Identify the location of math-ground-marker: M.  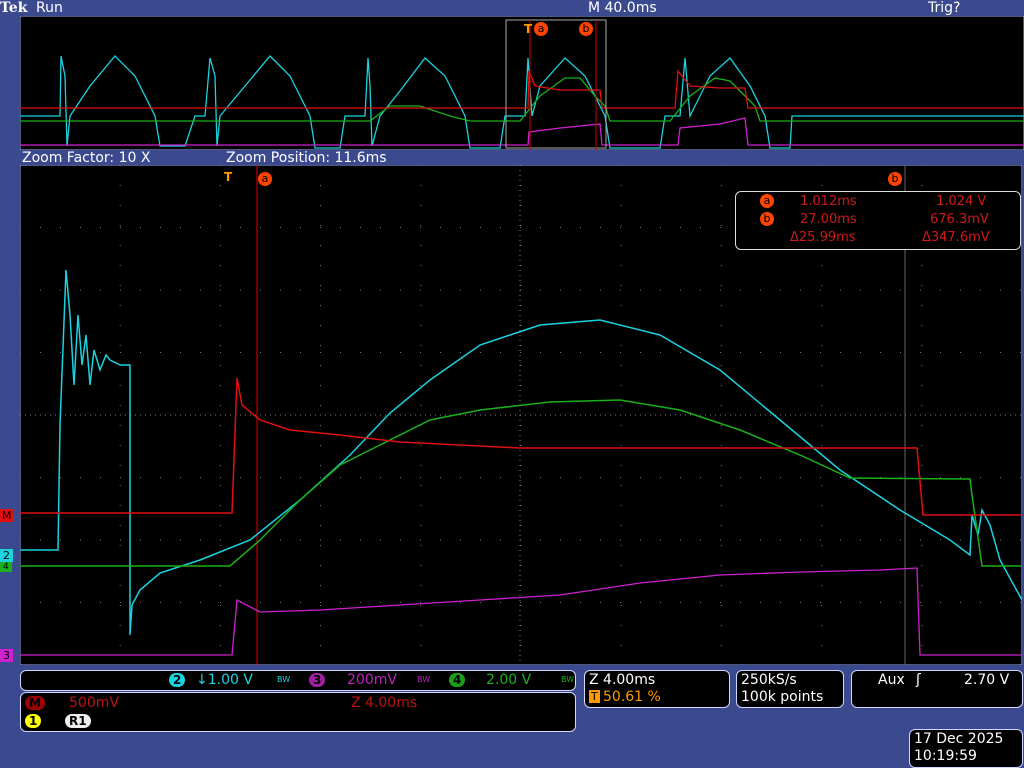
(7, 515).